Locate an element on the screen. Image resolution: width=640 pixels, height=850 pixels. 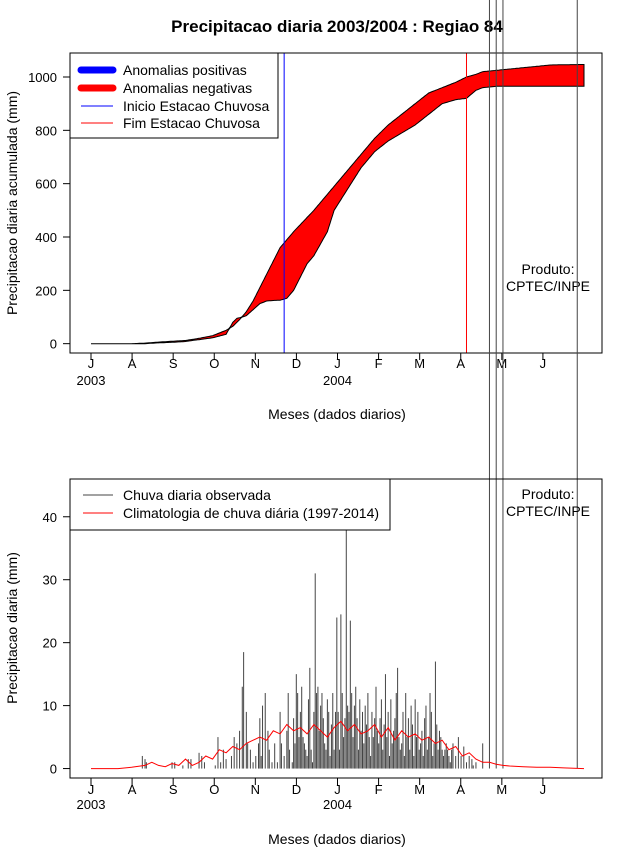
legend-label-onset: Inicio Estacao Chuvosa is located at coordinates (196, 106).